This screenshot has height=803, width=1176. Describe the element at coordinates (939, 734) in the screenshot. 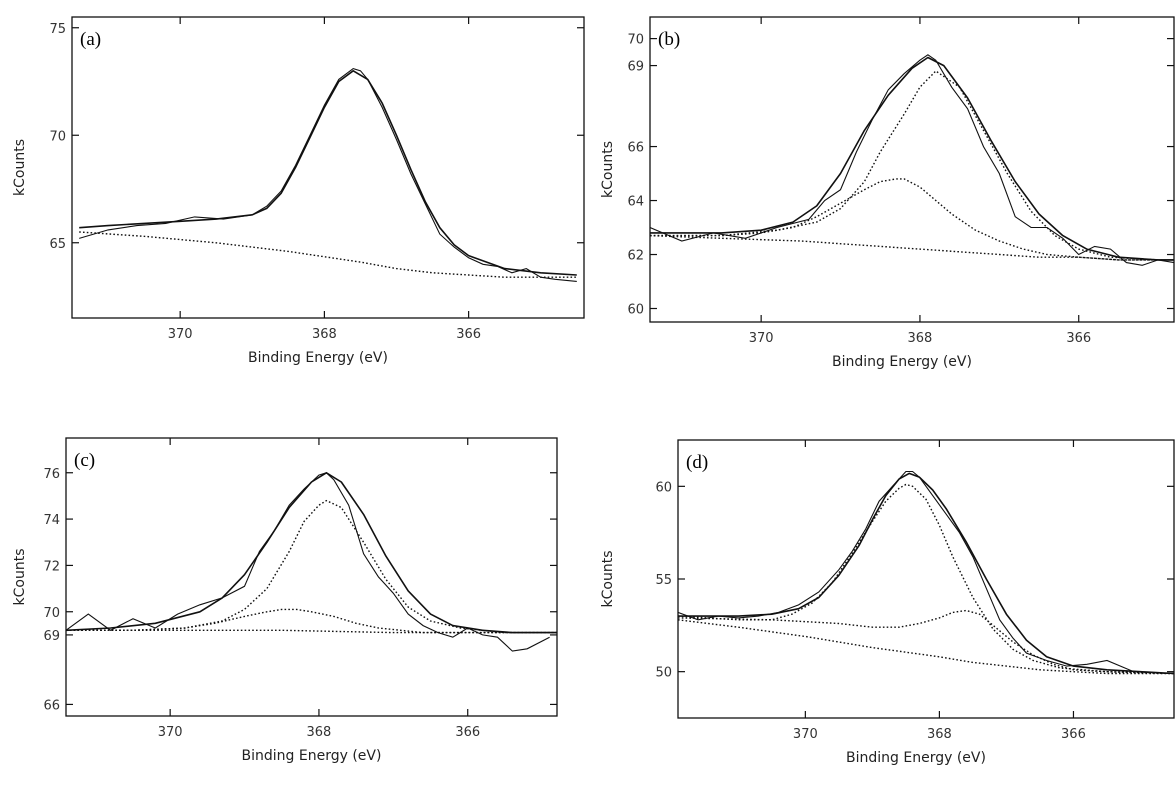

I see `chart-d-xtick-label: 368` at that location.